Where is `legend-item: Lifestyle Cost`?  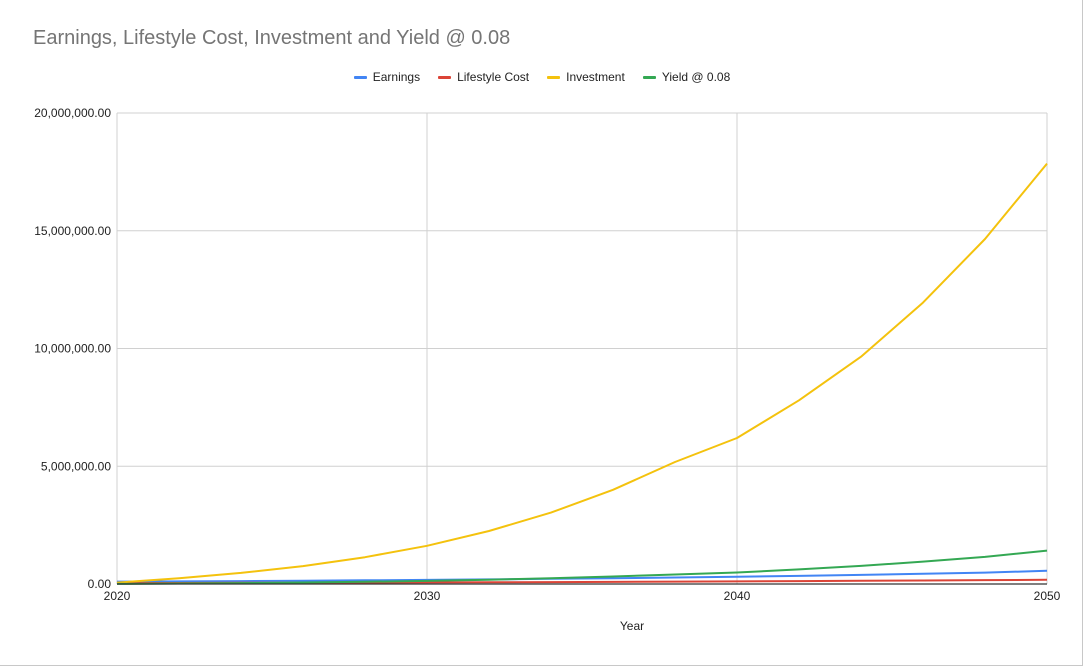 legend-item: Lifestyle Cost is located at coordinates (483, 77).